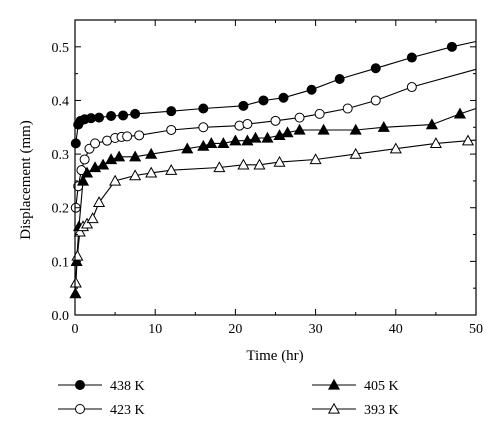 The width and height of the screenshot is (500, 441). I want to click on y-axis-title: Displacement (mm), so click(26, 180).